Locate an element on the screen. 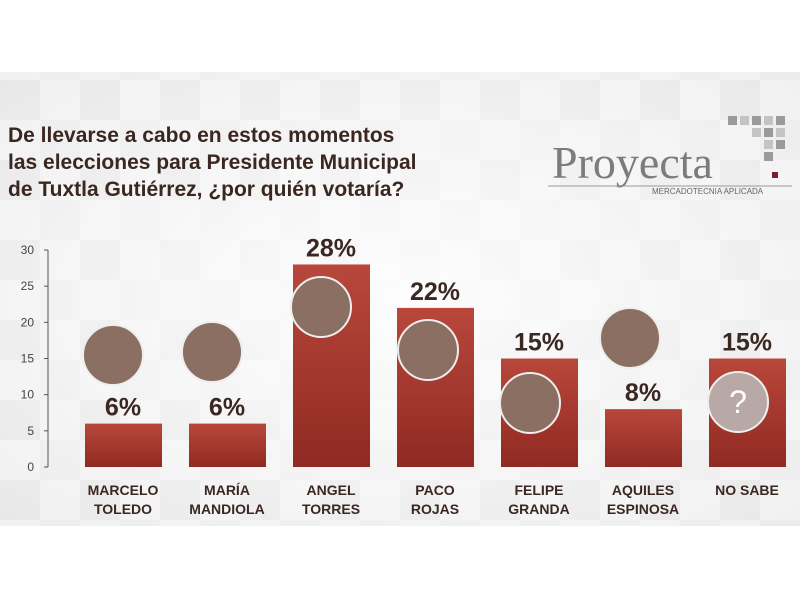 The width and height of the screenshot is (800, 600). brand: Proyecta is located at coordinates (632, 162).